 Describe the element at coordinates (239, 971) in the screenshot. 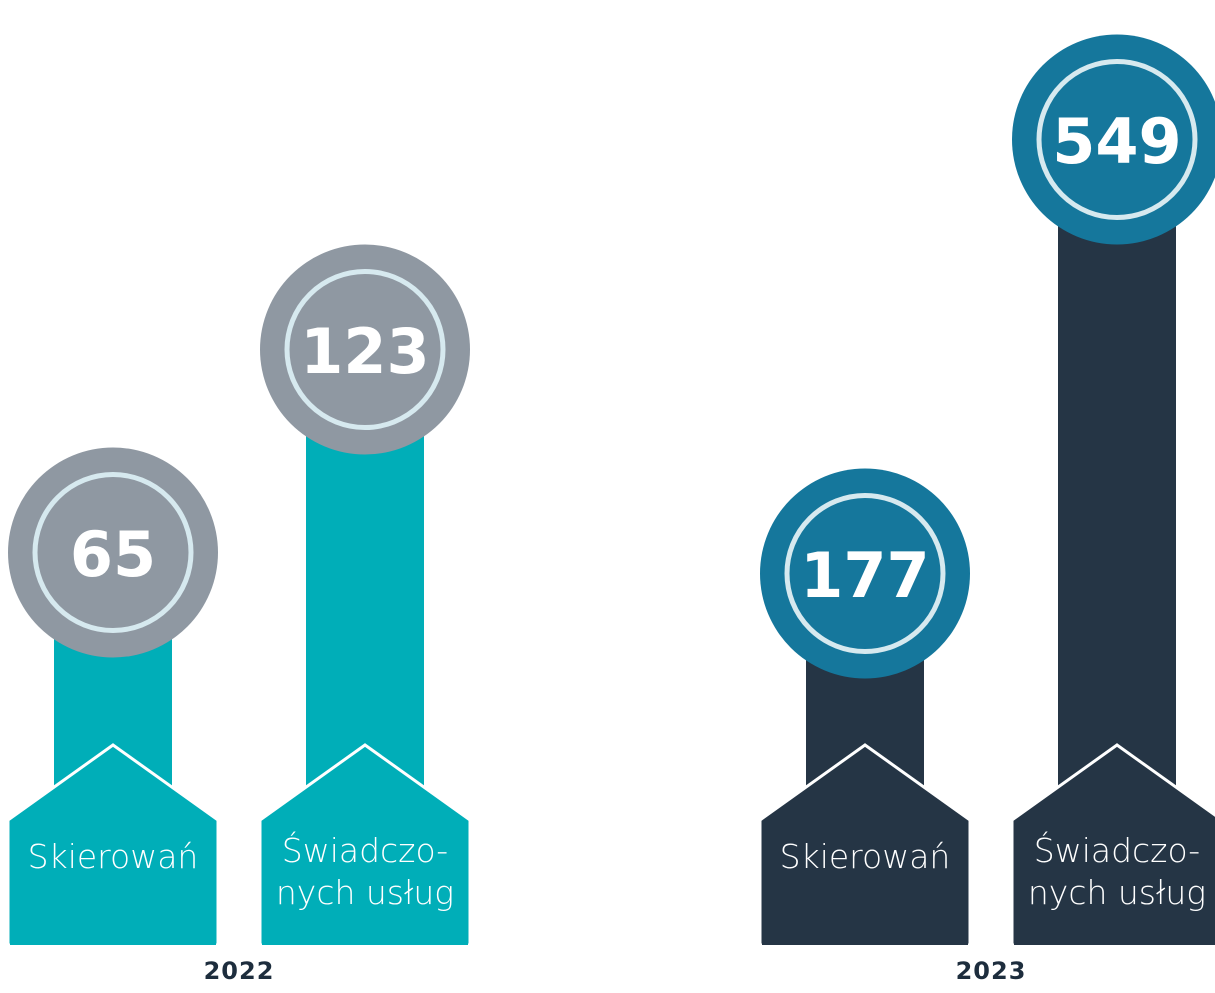

I see `year-label: 2022` at that location.